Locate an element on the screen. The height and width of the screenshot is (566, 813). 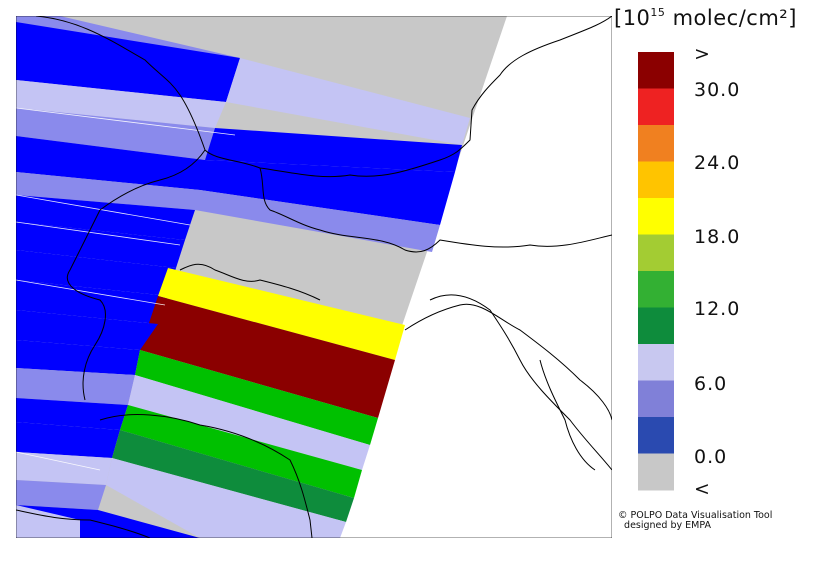
unit-exponent: 15 is located at coordinates (658, 12).